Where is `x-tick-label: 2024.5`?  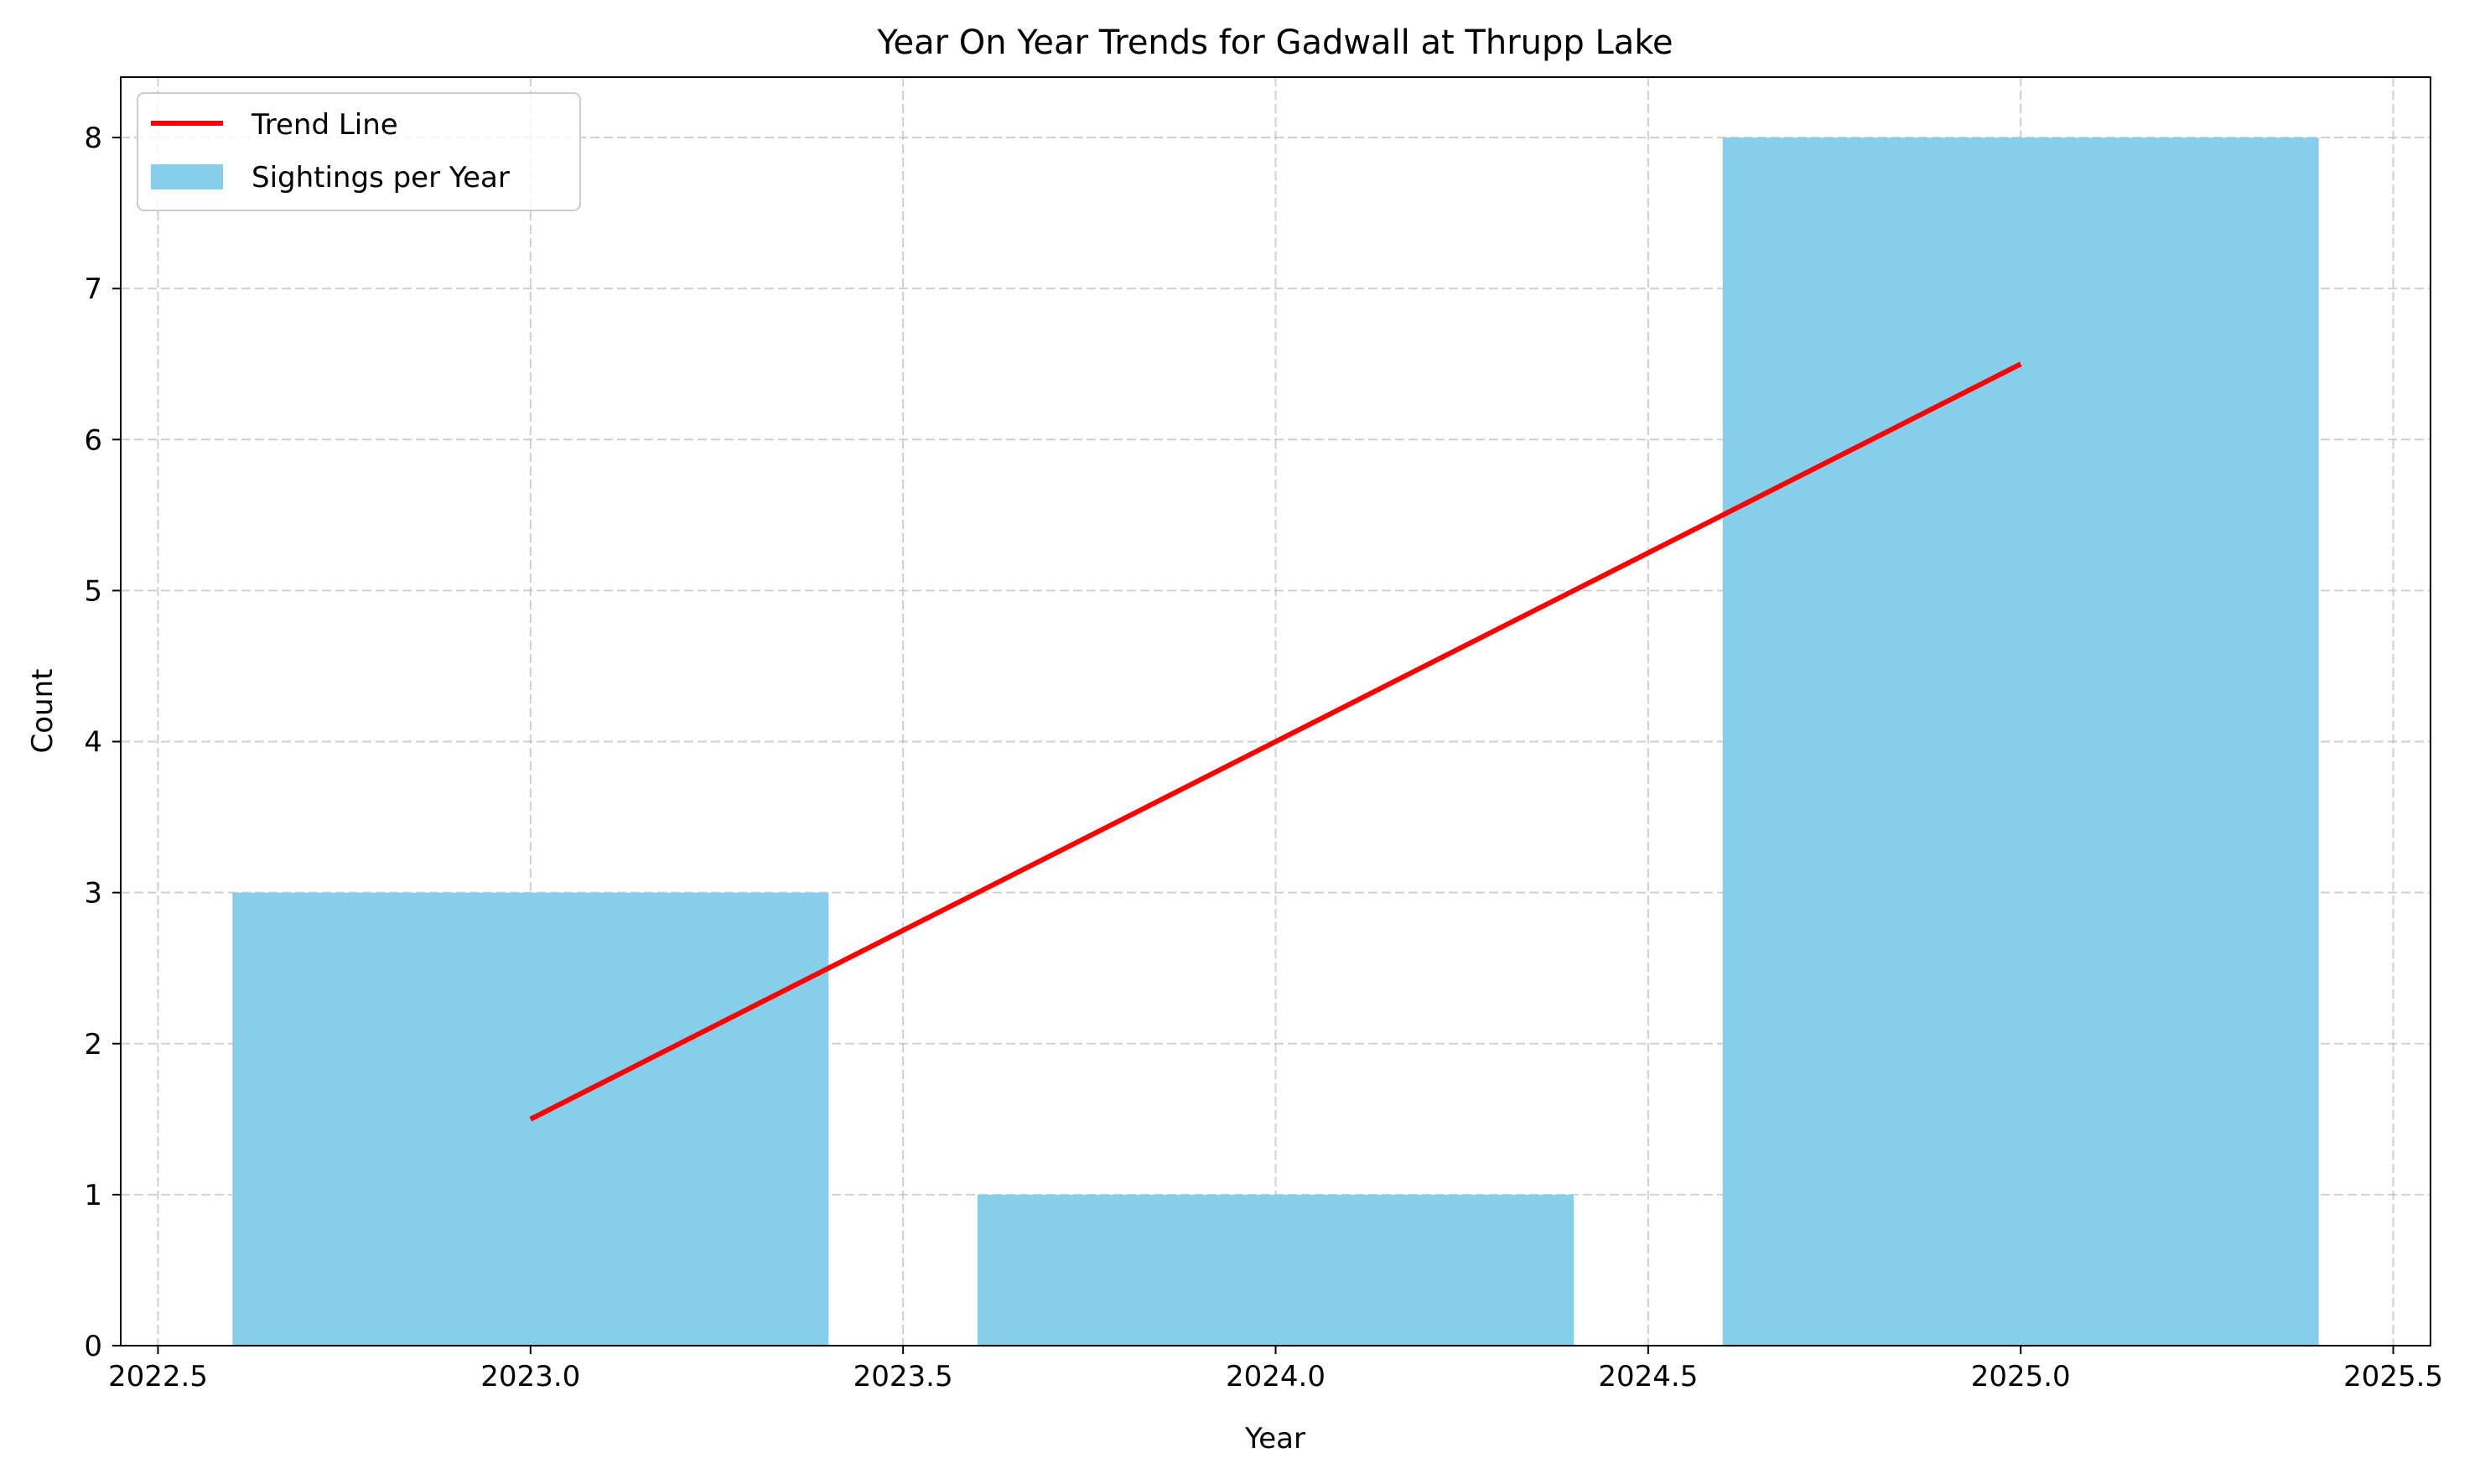 x-tick-label: 2024.5 is located at coordinates (1648, 1376).